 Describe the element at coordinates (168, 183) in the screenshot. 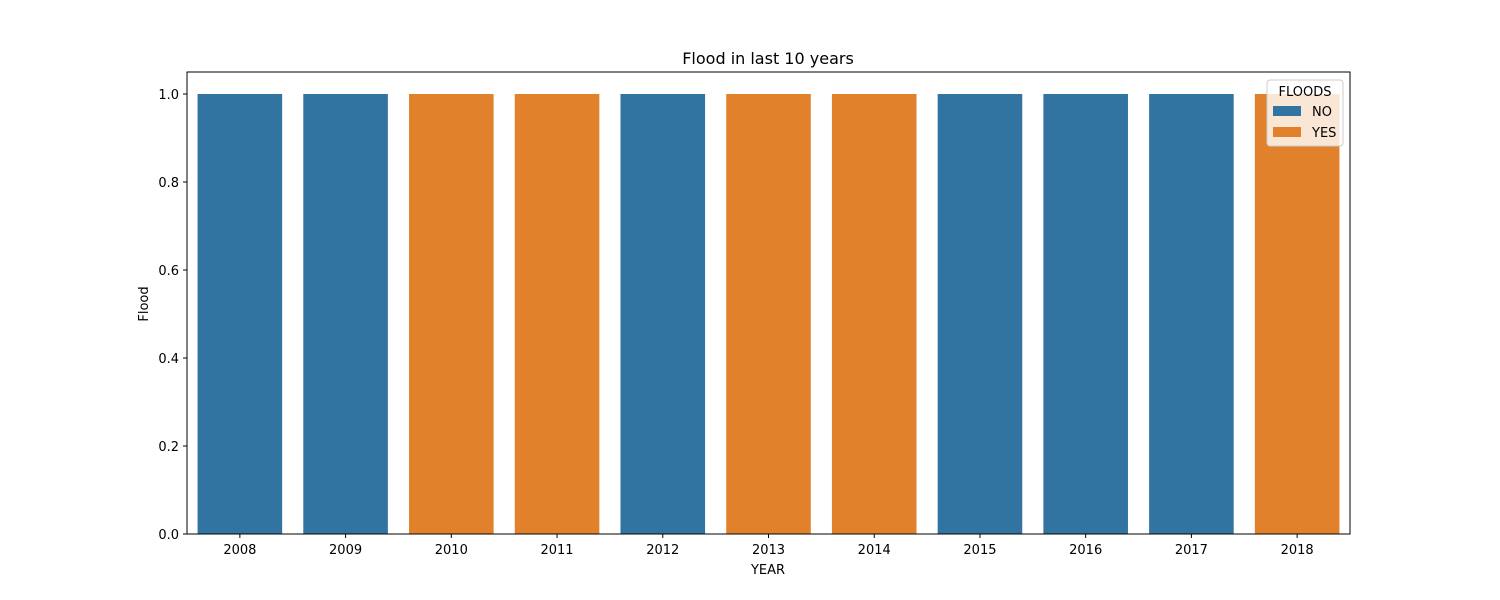

I see `y-tick-label-0.8: 0.8` at that location.